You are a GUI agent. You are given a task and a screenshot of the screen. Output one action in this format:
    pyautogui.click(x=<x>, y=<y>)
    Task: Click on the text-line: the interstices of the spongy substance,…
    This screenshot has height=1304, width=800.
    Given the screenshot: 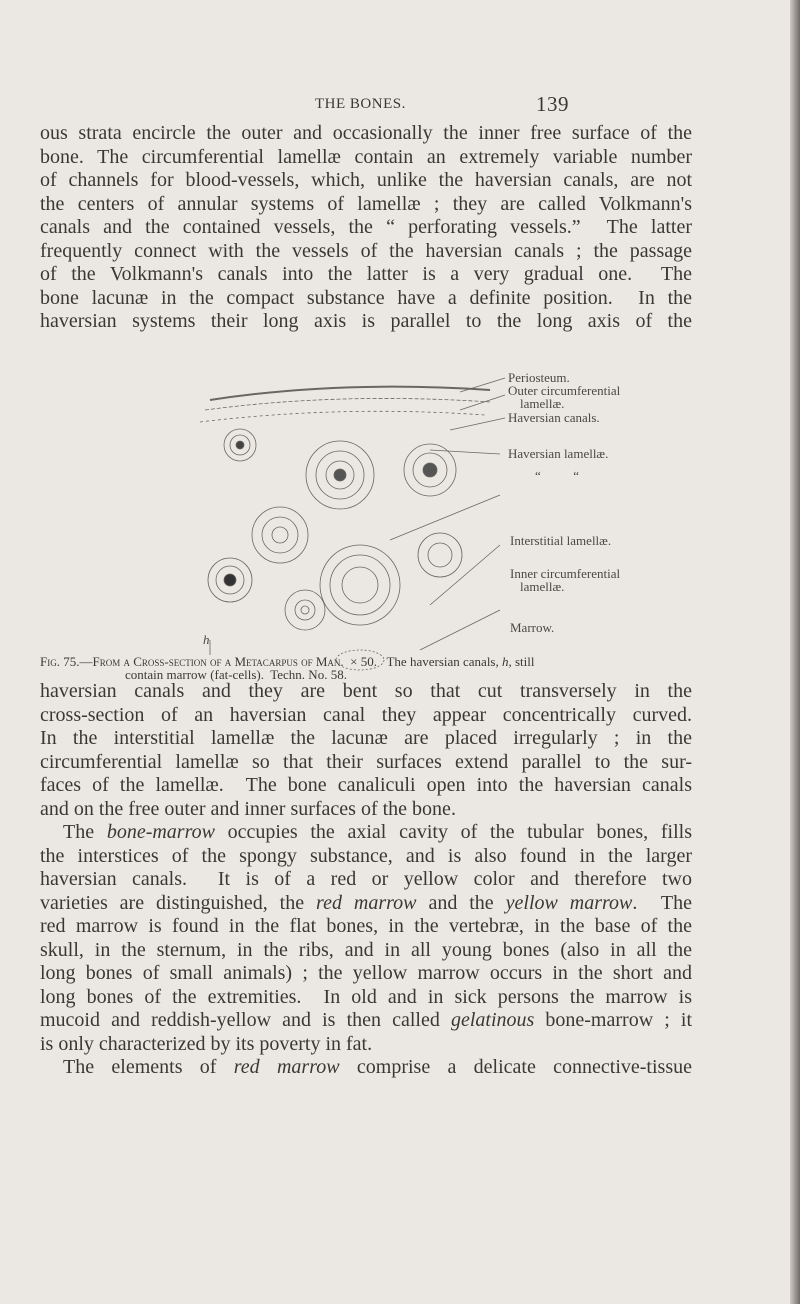 What is the action you would take?
    pyautogui.click(x=366, y=856)
    